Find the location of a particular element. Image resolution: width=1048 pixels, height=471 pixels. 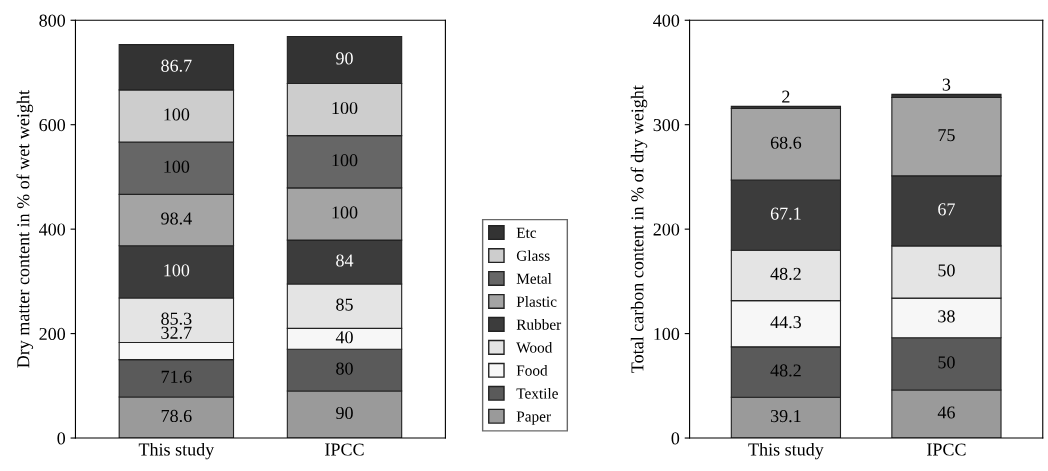

data-label: 32.7 is located at coordinates (176, 332).